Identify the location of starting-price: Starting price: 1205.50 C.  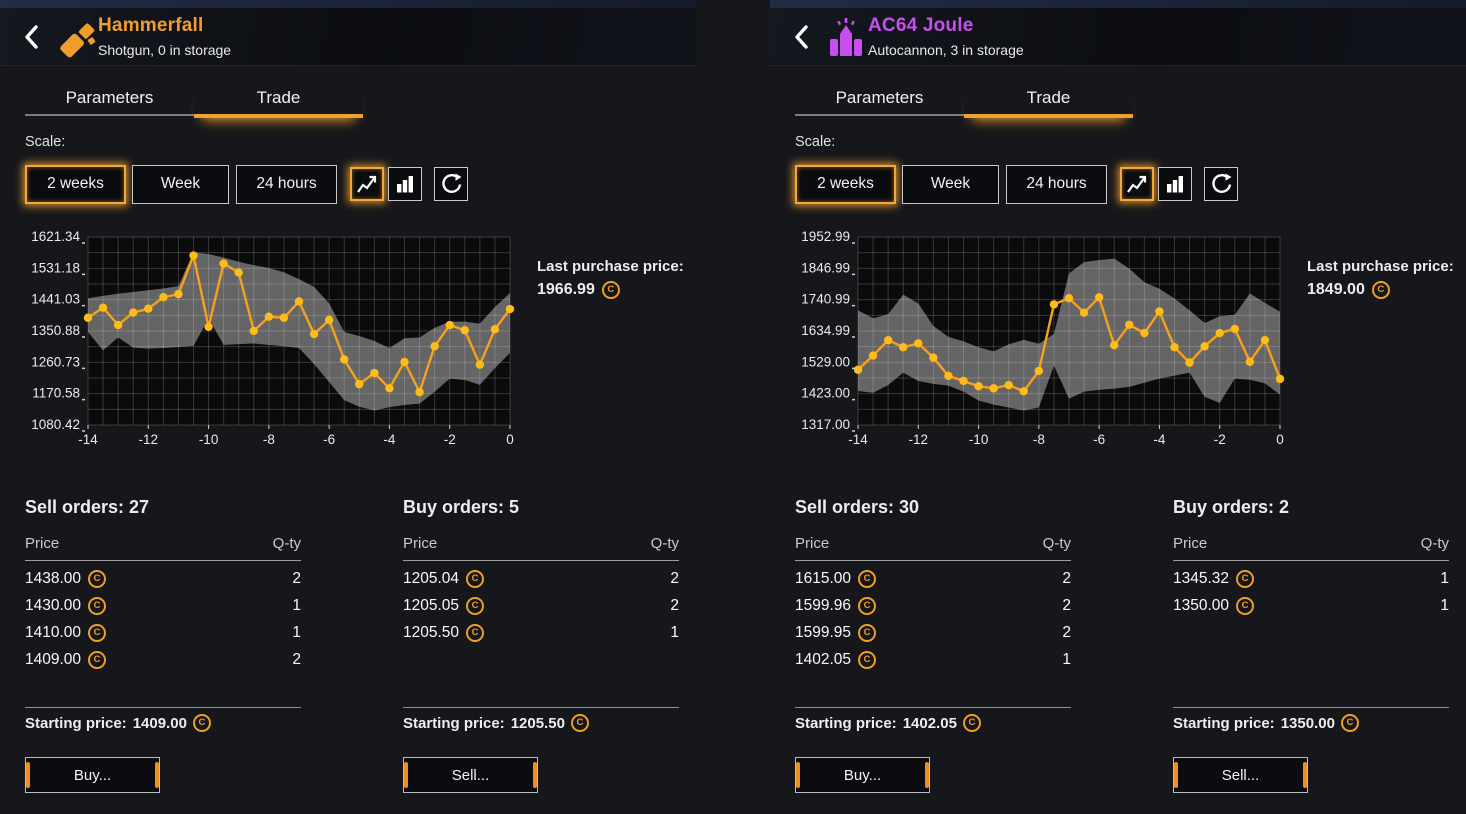
(496, 723).